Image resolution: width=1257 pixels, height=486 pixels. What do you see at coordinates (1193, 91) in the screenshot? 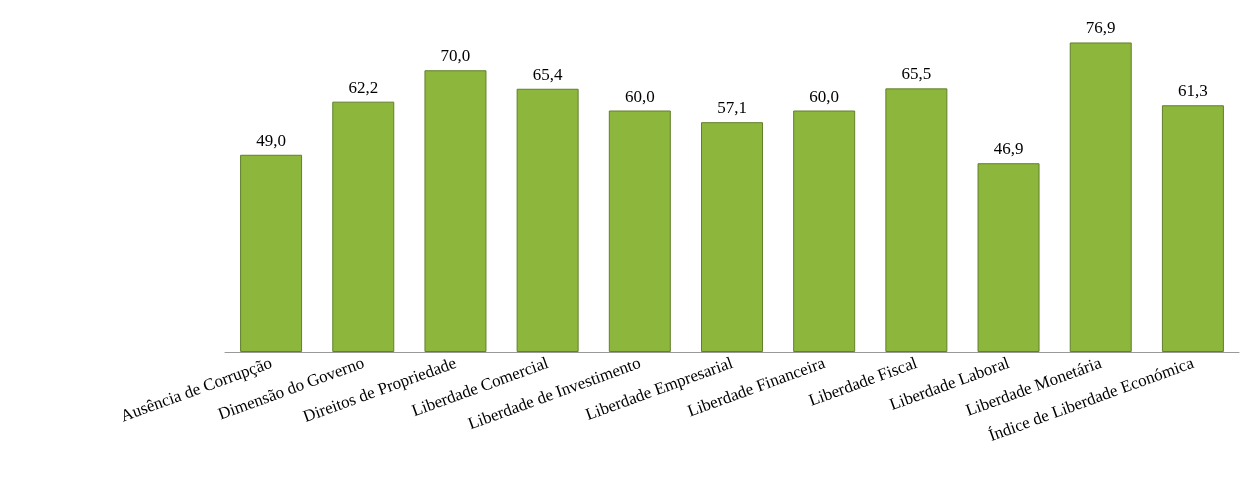
I see `data-label: 61,3` at bounding box center [1193, 91].